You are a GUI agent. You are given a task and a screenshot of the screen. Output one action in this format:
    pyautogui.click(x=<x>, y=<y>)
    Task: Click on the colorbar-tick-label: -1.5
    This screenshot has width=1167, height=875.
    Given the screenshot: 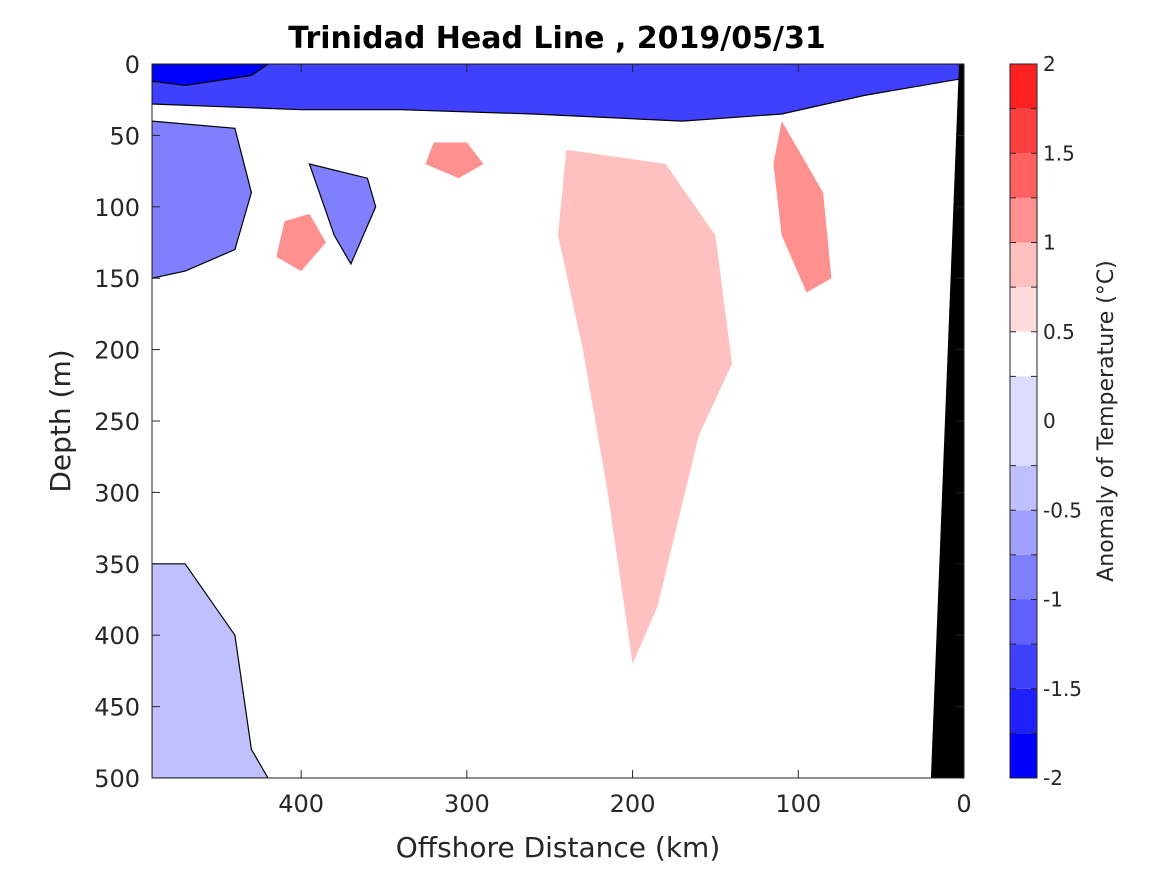 What is the action you would take?
    pyautogui.click(x=1062, y=689)
    